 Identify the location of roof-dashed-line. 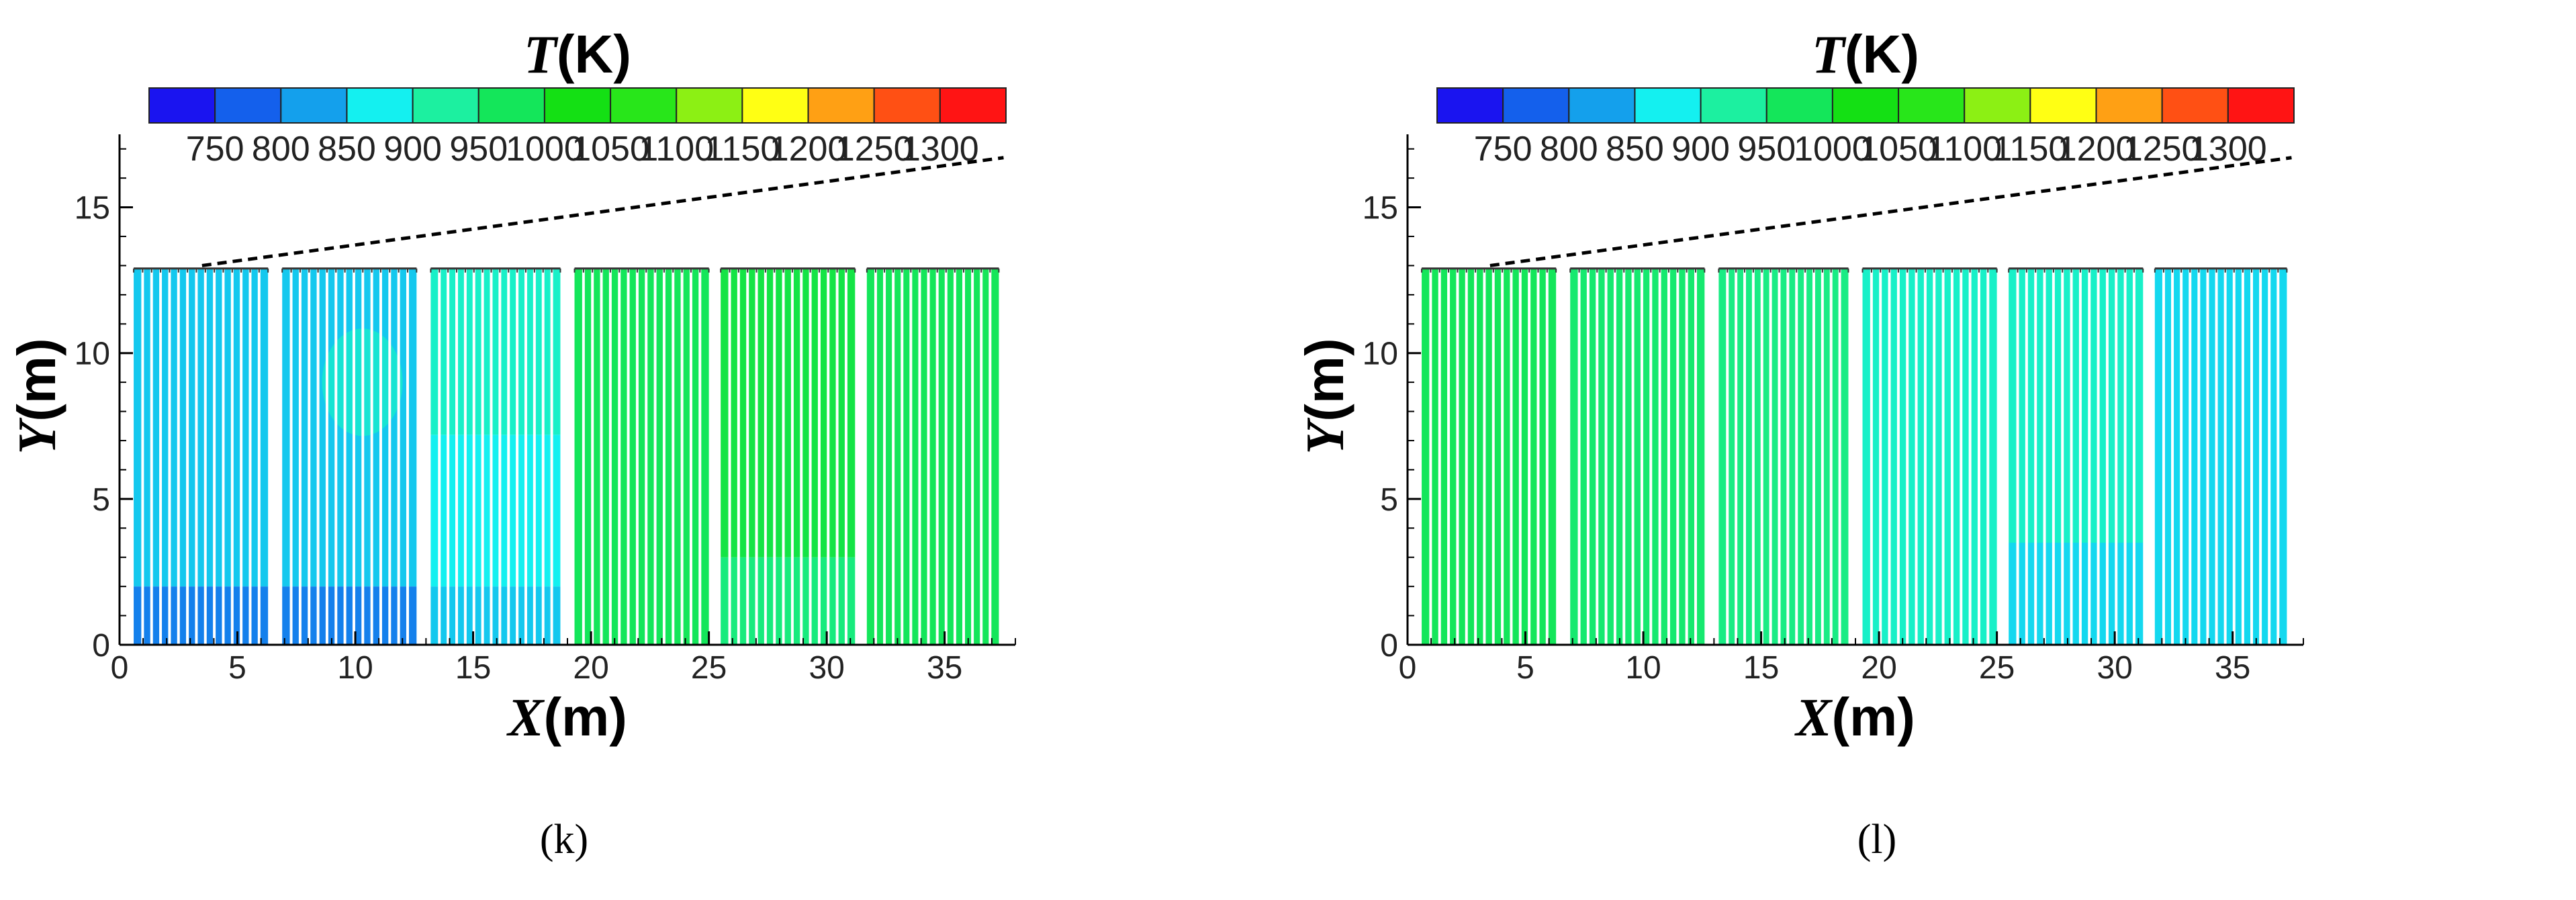
(1890, 212).